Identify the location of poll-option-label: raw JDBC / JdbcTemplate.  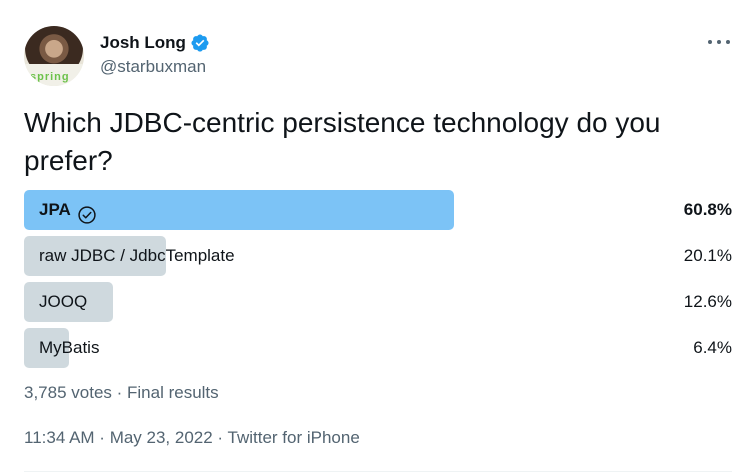
(137, 255).